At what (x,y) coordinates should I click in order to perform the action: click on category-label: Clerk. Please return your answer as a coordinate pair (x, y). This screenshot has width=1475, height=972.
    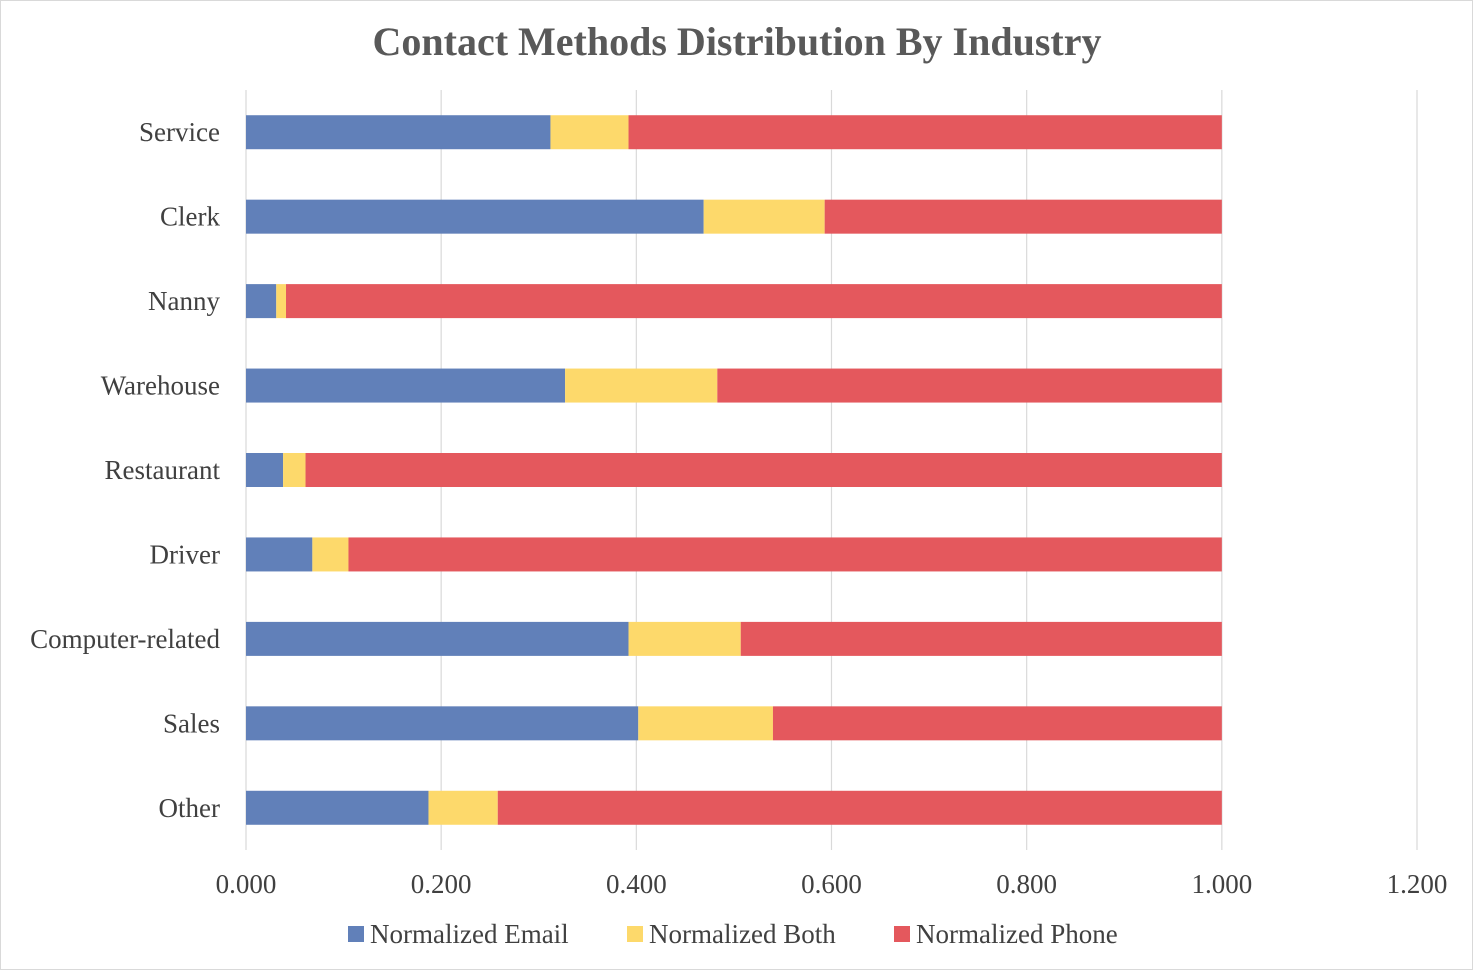
    Looking at the image, I should click on (190, 217).